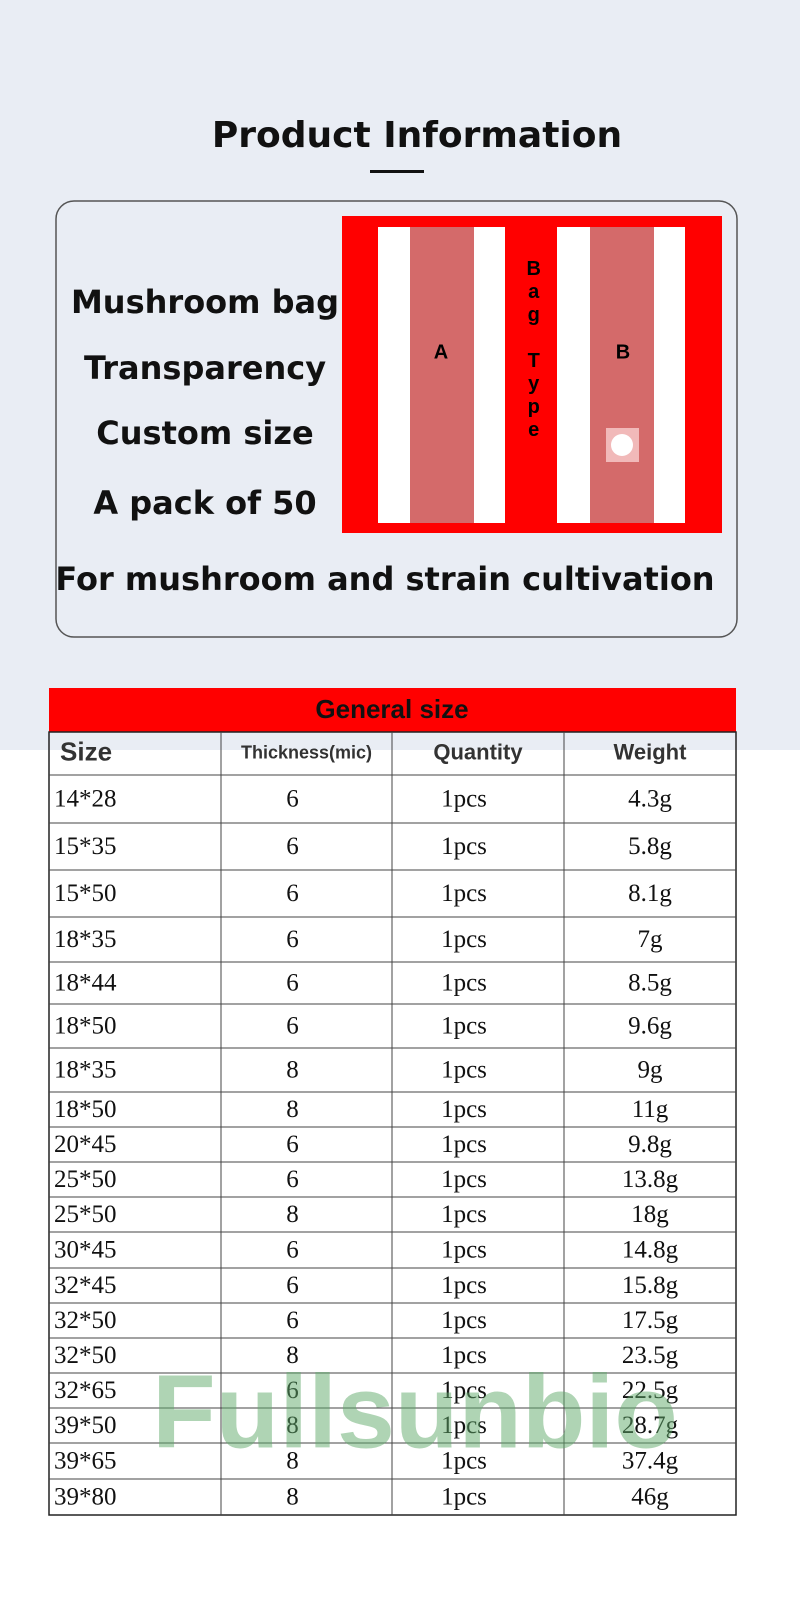  I want to click on table-cell: 15*50, so click(85, 893).